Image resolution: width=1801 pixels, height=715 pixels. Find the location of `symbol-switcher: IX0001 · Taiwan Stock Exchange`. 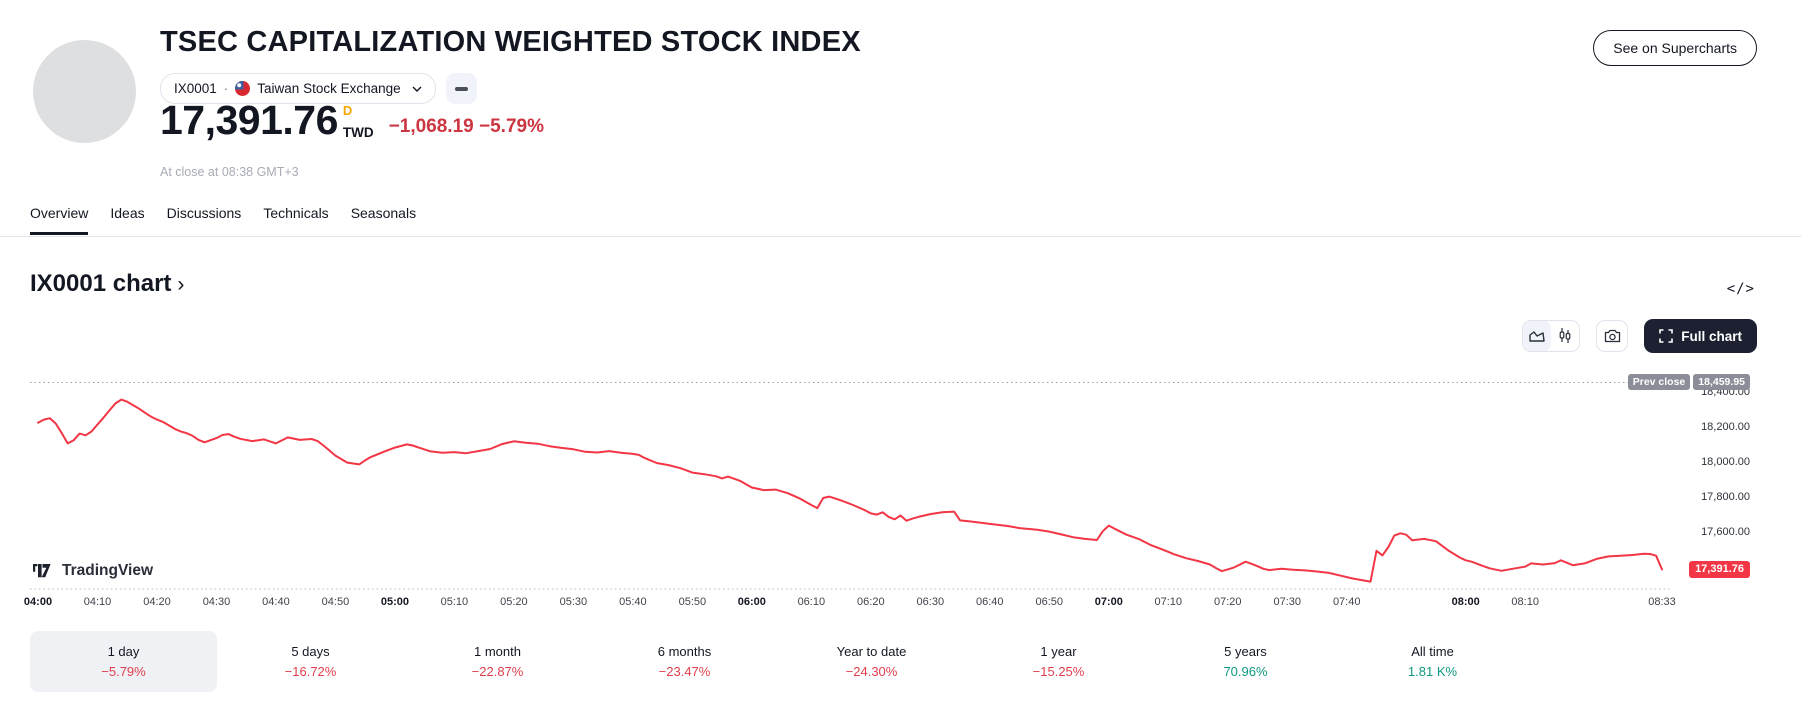

symbol-switcher: IX0001 · Taiwan Stock Exchange is located at coordinates (298, 88).